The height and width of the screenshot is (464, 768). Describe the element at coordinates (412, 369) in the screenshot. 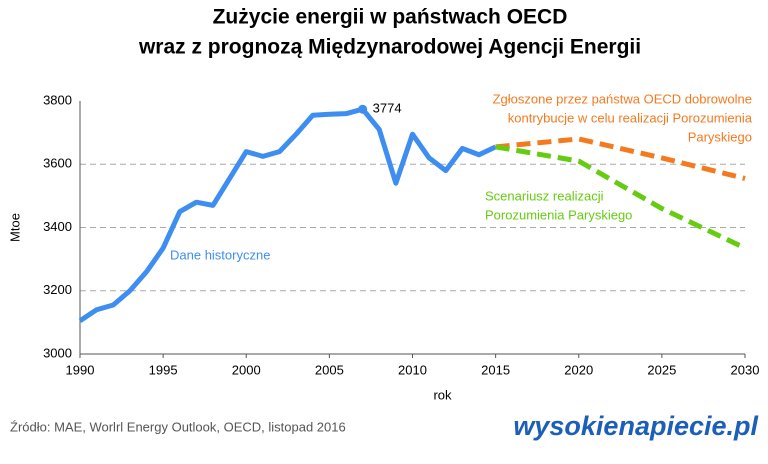

I see `x-tick-label: 2010` at that location.